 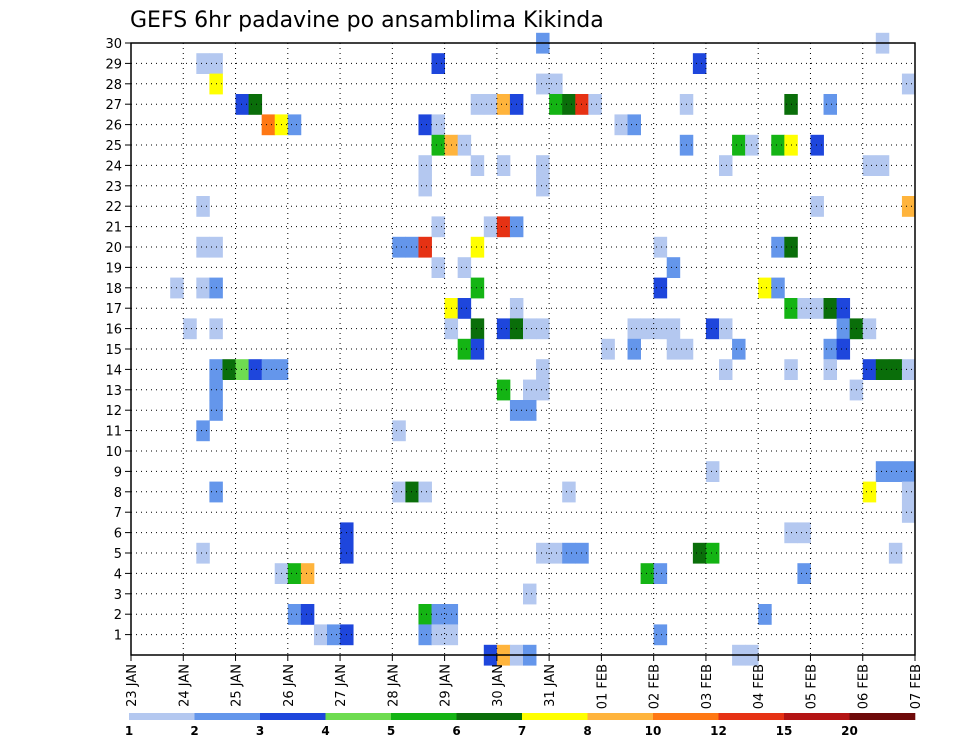 What do you see at coordinates (113, 187) in the screenshot?
I see `y-tick-label: 23` at bounding box center [113, 187].